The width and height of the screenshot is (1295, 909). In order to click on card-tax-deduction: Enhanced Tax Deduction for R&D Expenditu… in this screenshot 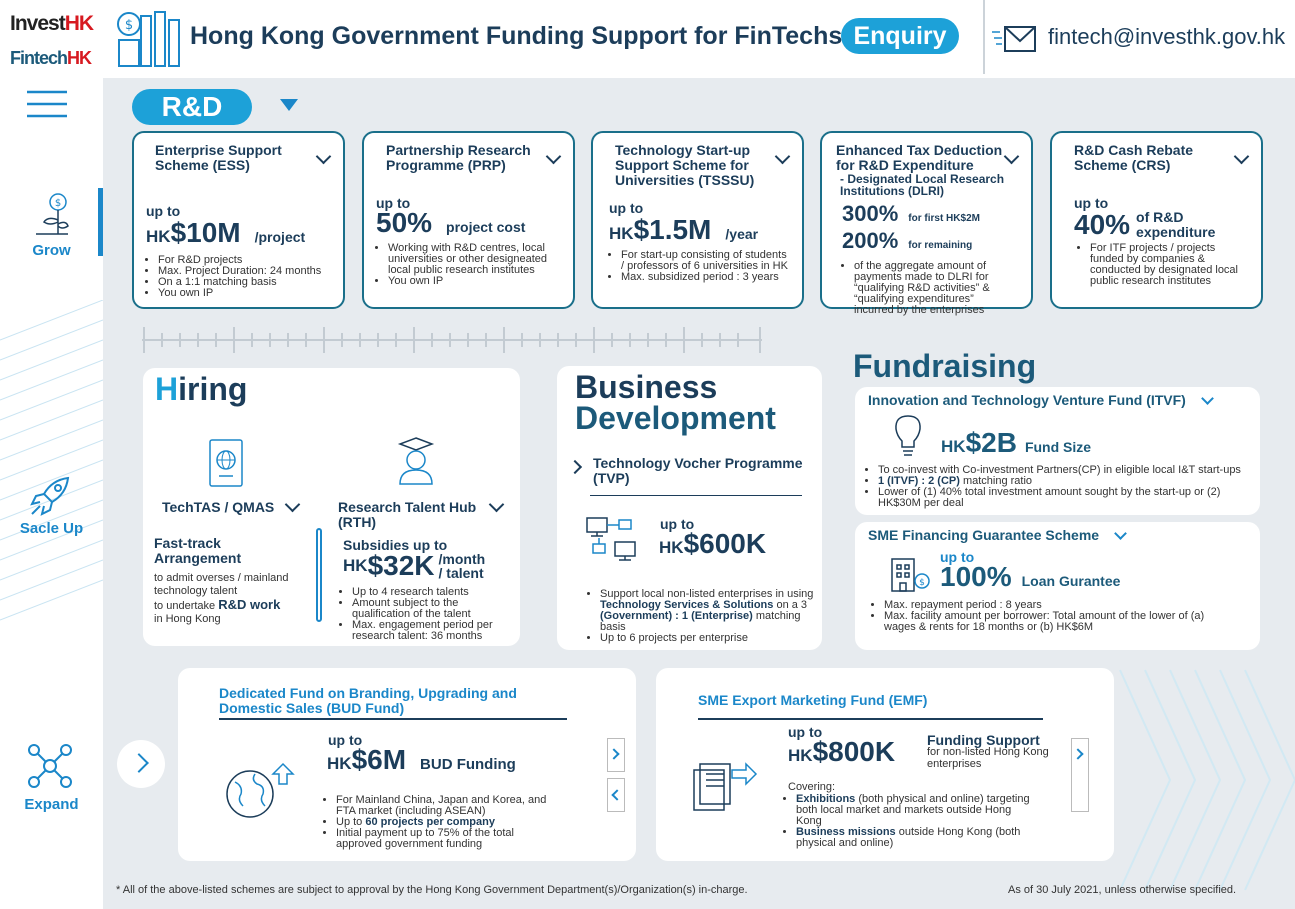, I will do `click(926, 223)`.